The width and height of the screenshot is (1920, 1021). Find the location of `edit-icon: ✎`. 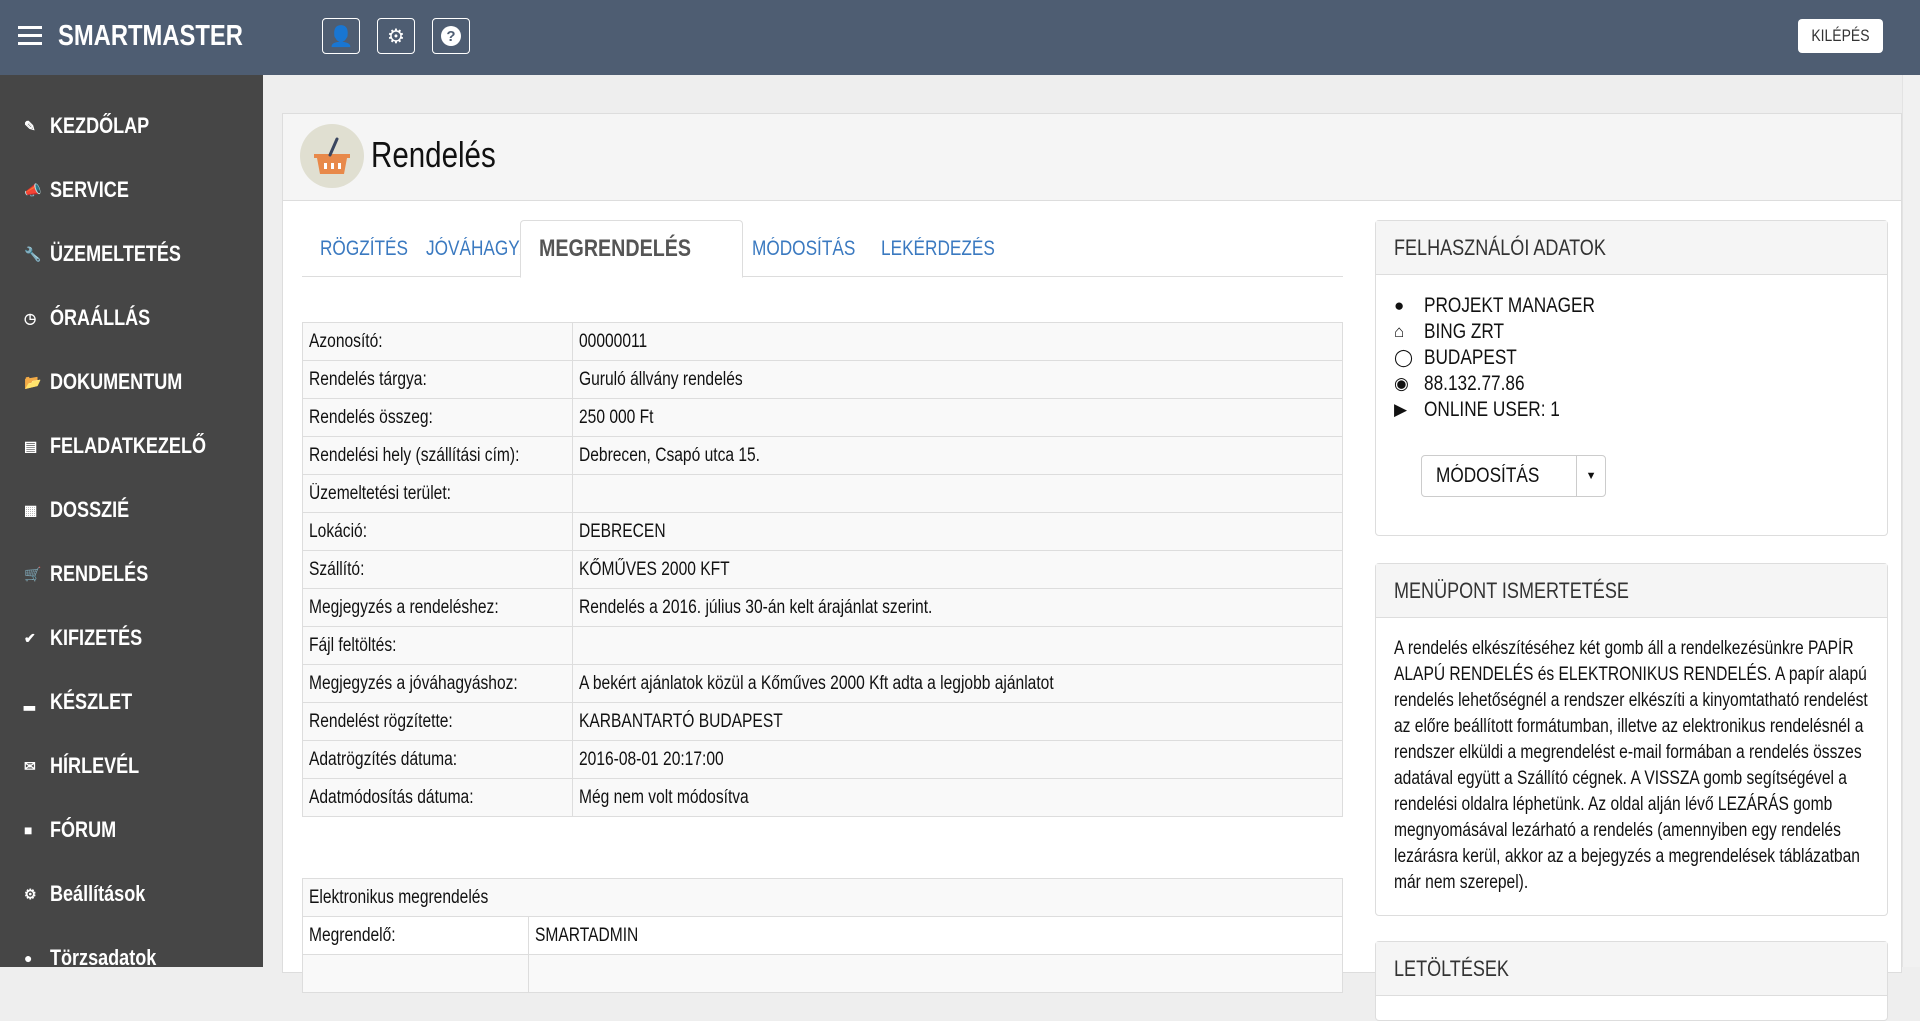

edit-icon: ✎ is located at coordinates (30, 125).